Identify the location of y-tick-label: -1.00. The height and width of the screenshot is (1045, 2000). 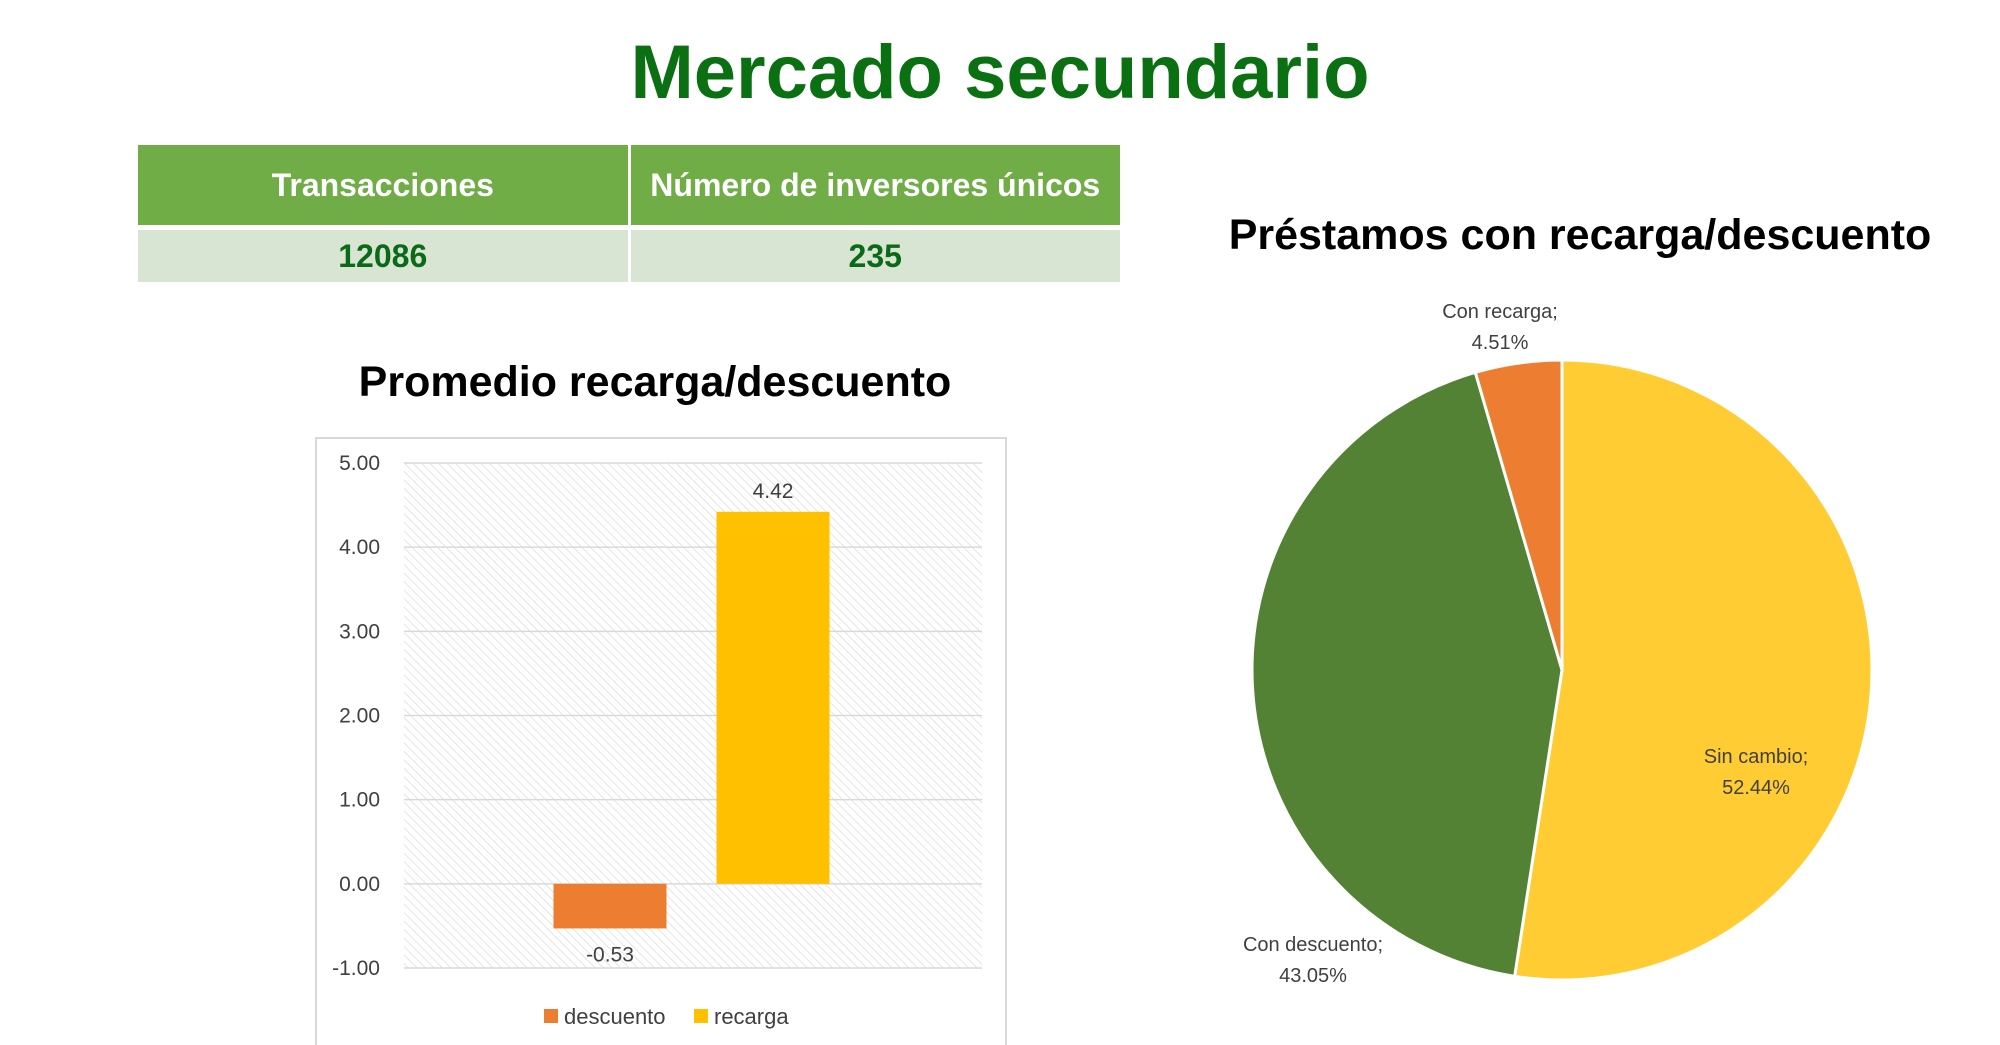
(356, 968).